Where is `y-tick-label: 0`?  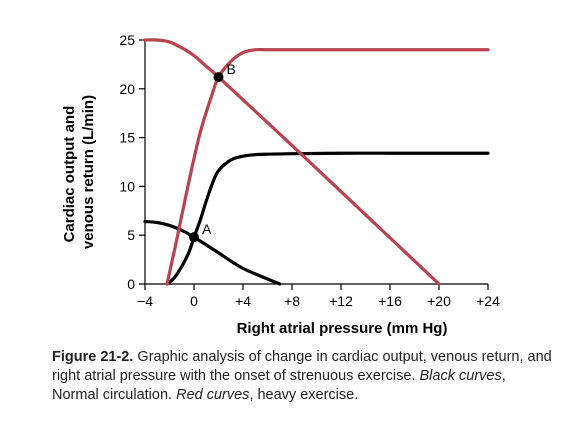 y-tick-label: 0 is located at coordinates (131, 284).